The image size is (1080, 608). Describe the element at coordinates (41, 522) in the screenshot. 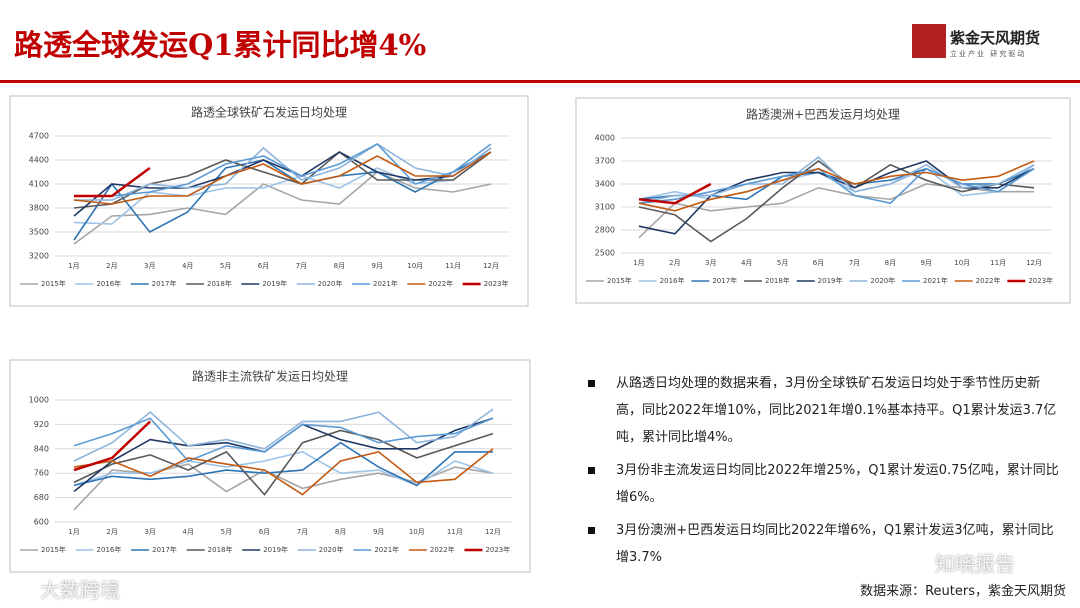

I see `y-tick-label: 600` at that location.